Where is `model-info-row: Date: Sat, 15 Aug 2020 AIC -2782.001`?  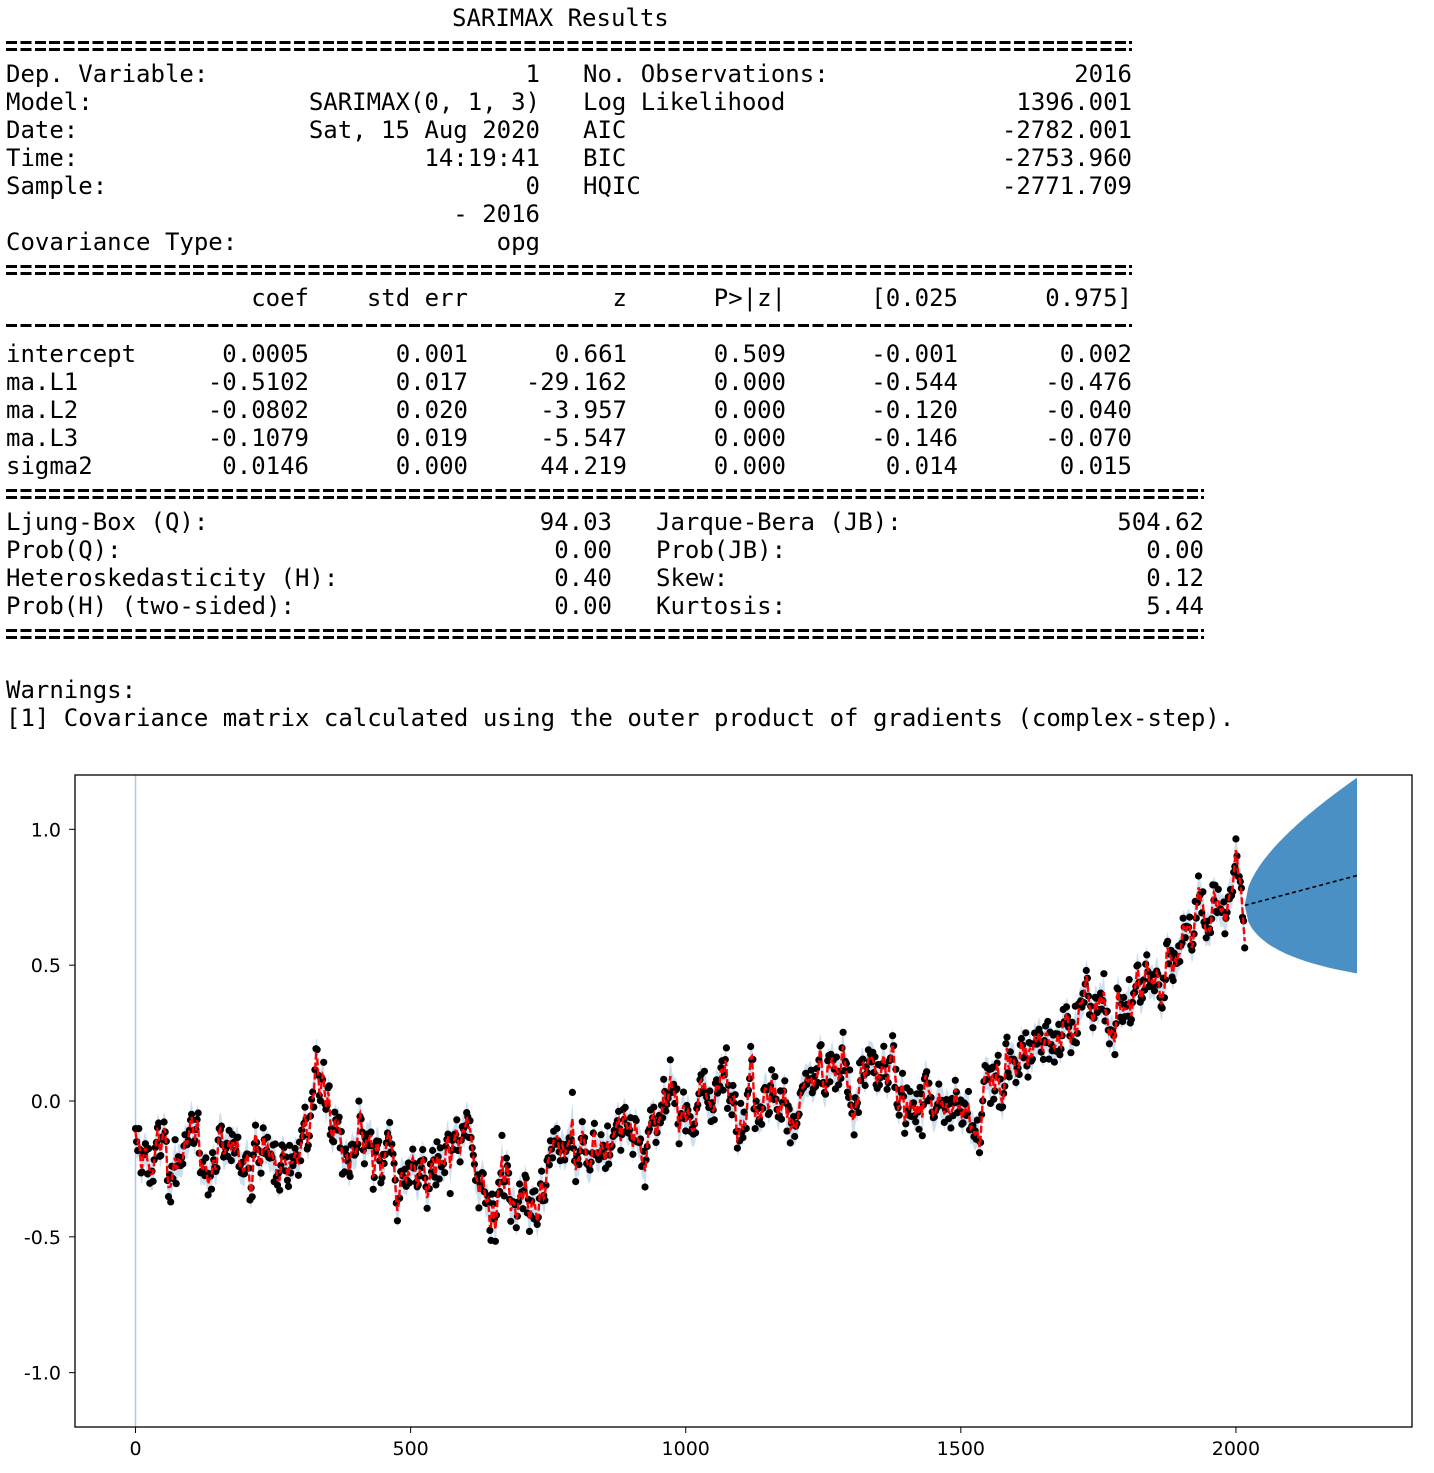
model-info-row: Date: Sat, 15 Aug 2020 AIC -2782.001 is located at coordinates (716, 130).